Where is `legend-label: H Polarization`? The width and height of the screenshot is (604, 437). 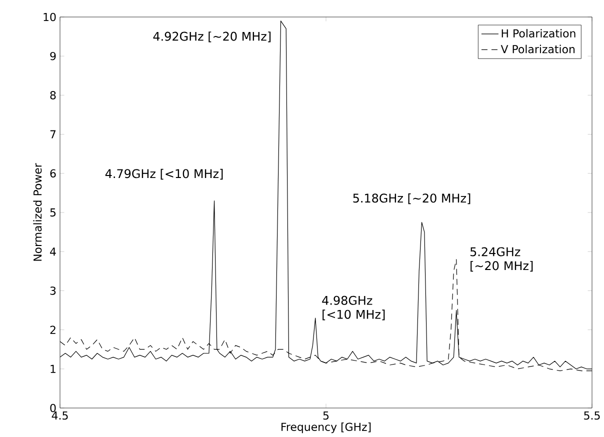
legend-label: H Polarization is located at coordinates (539, 33).